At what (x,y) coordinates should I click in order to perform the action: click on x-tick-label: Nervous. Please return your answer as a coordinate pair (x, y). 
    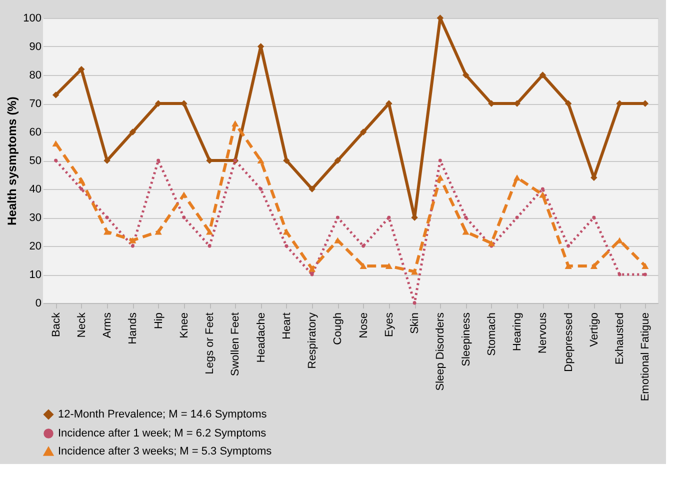
    Looking at the image, I should click on (543, 333).